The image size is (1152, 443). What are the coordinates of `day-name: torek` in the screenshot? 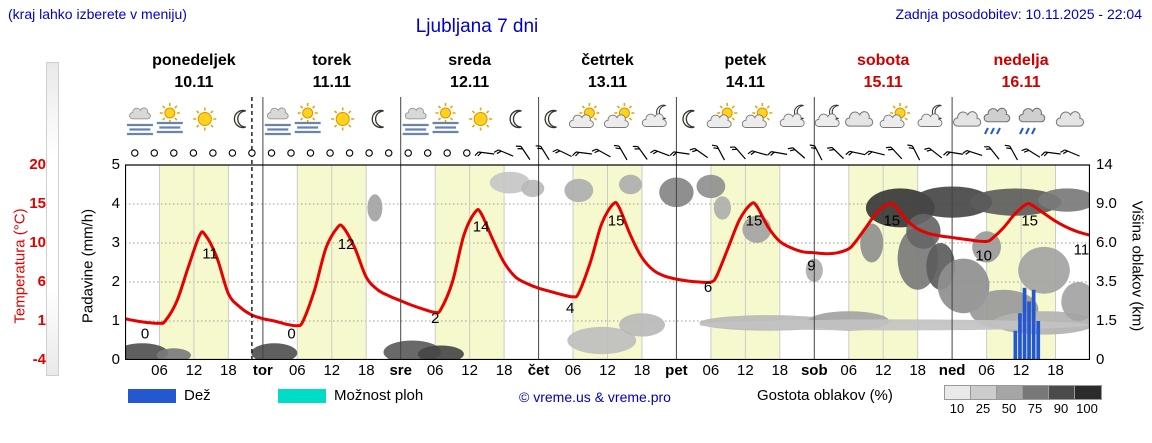 It's located at (332, 60).